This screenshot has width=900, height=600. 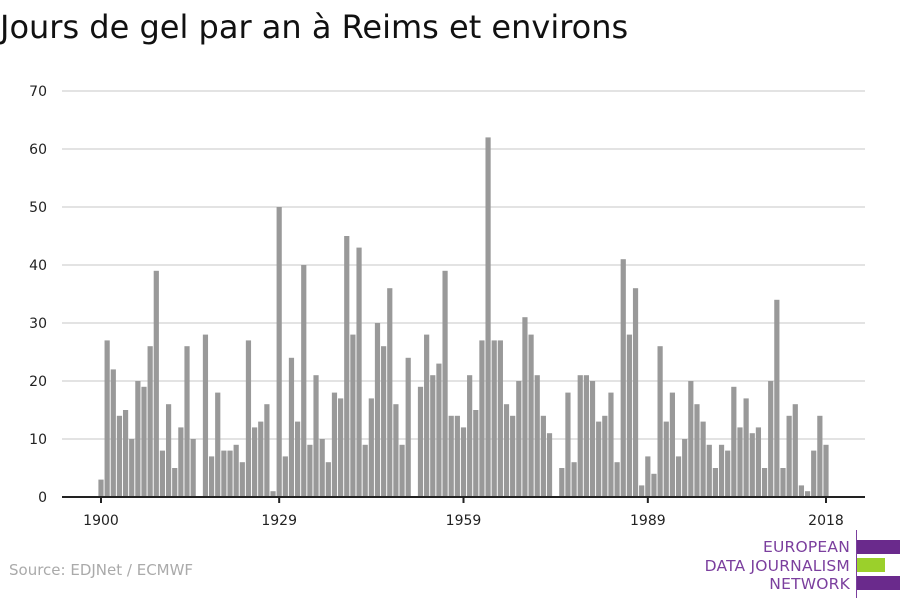 I want to click on x-tick-label: 1929, so click(x=279, y=521).